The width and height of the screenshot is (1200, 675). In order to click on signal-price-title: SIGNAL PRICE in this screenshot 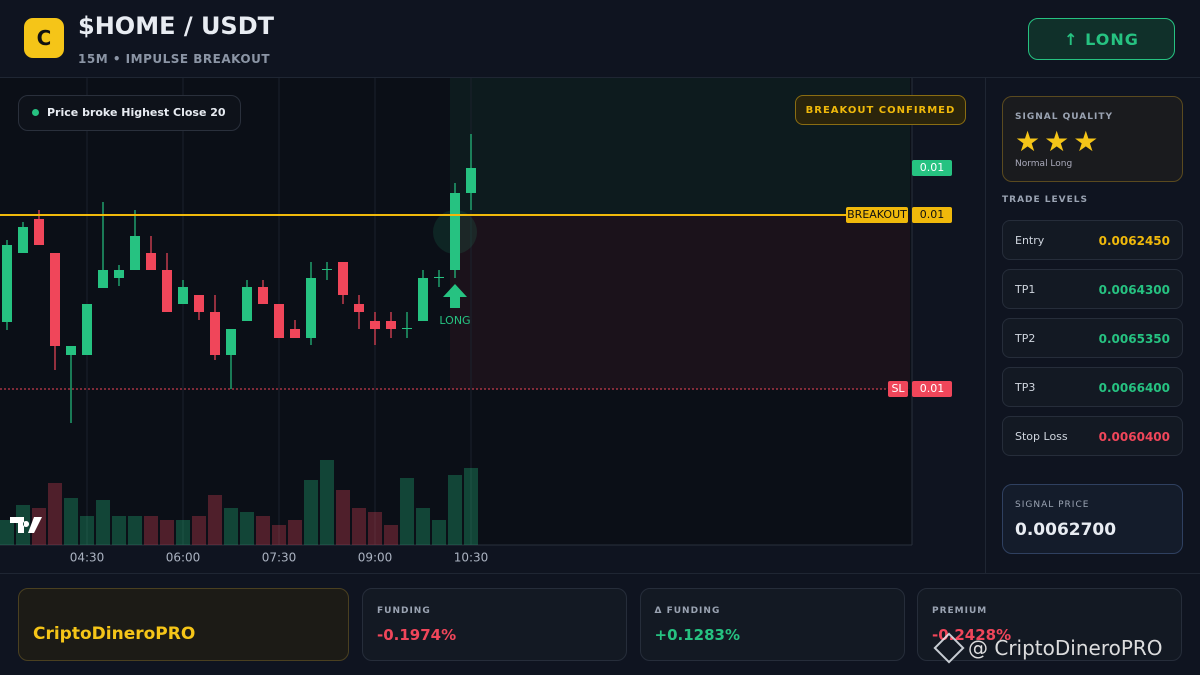, I will do `click(1052, 505)`.